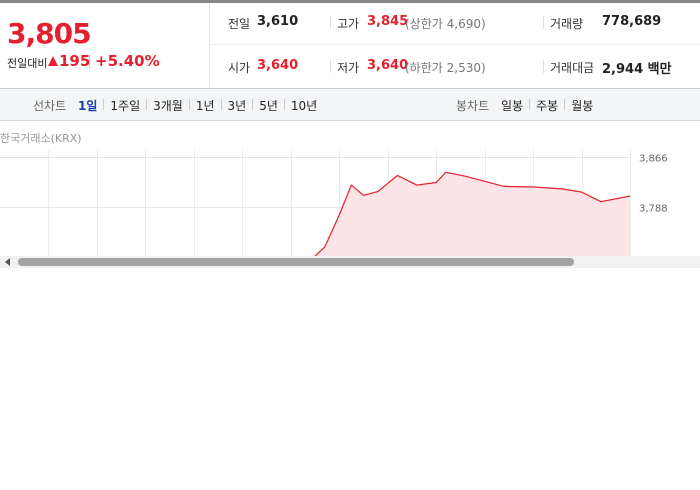 This screenshot has height=490, width=700. What do you see at coordinates (445, 24) in the screenshot?
I see `summary-note: (상한가 4,690)` at bounding box center [445, 24].